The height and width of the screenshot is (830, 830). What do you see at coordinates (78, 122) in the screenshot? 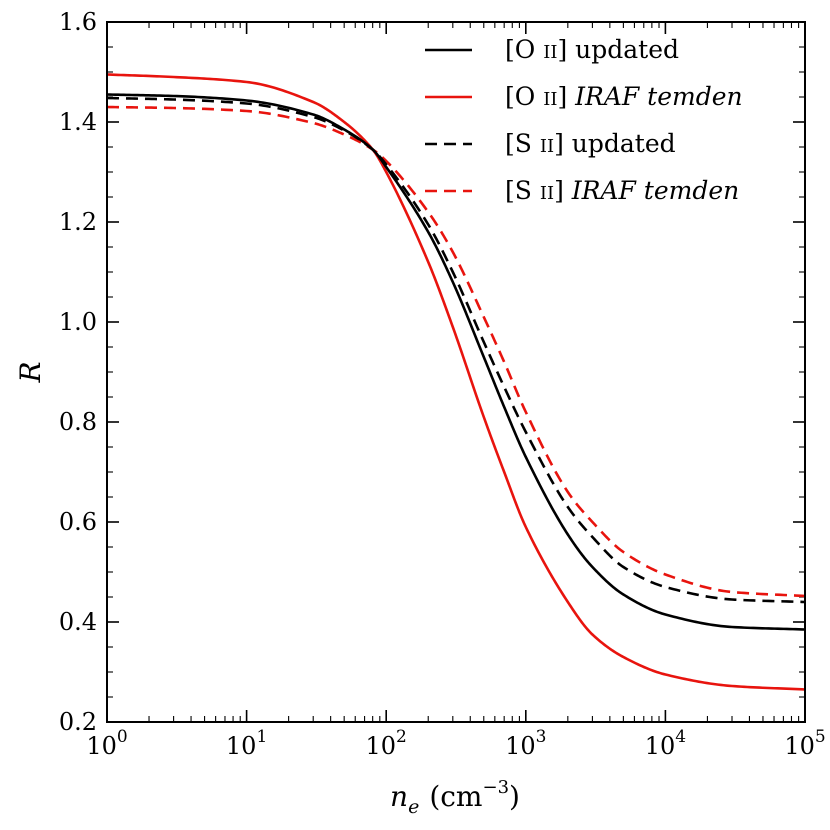
I see `y-tick-label: 1.4` at bounding box center [78, 122].